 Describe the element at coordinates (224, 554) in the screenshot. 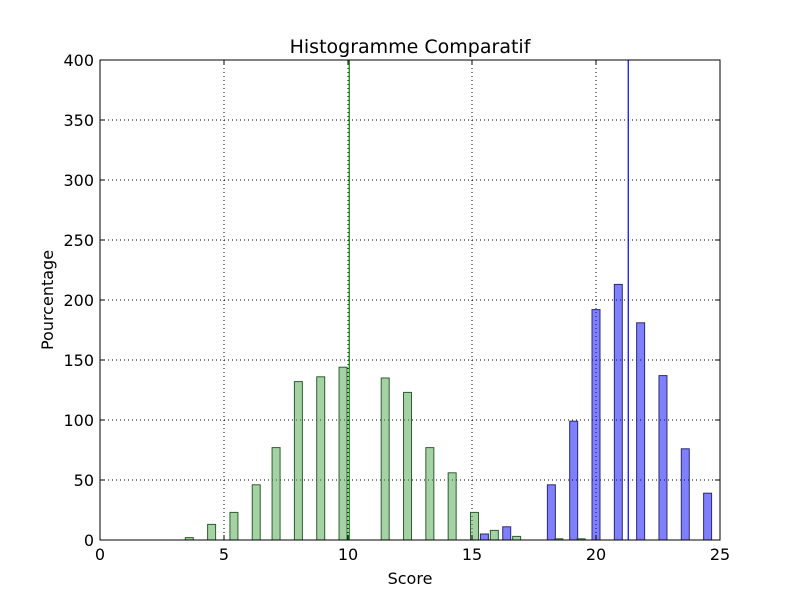

I see `x-tick-label: 5` at that location.